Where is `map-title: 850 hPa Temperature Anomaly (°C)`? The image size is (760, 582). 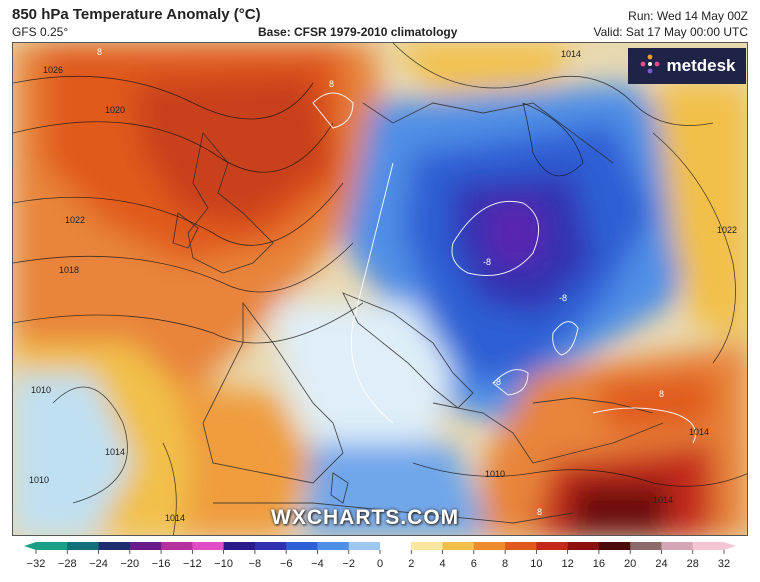 map-title: 850 hPa Temperature Anomaly (°C) is located at coordinates (136, 14).